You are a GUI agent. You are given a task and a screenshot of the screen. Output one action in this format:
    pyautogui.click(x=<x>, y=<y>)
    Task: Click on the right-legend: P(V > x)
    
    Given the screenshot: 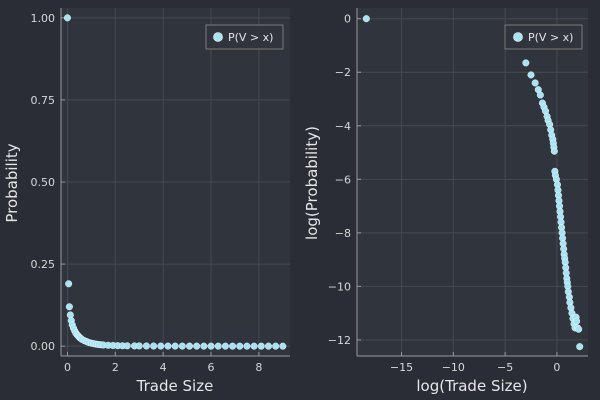 What is the action you would take?
    pyautogui.click(x=543, y=37)
    